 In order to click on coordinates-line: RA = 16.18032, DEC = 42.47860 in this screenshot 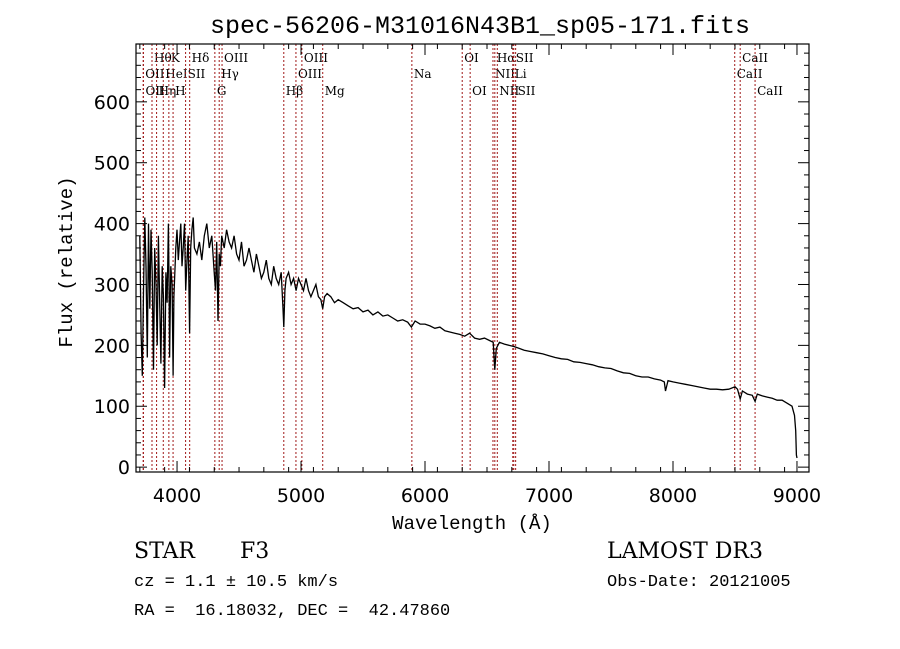, I will do `click(292, 611)`.